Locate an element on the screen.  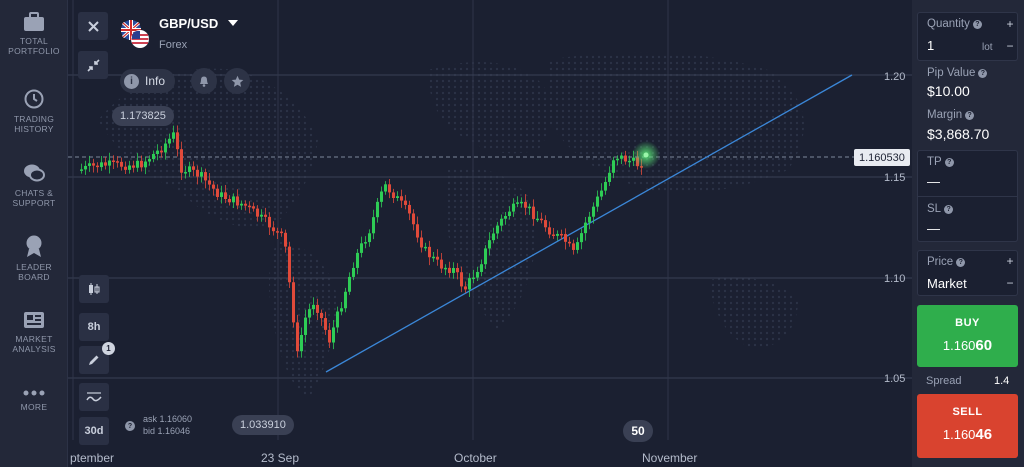
sidebar-item-total-portfolio: TOTAL PORTFOLIO is located at coordinates (34, 34).